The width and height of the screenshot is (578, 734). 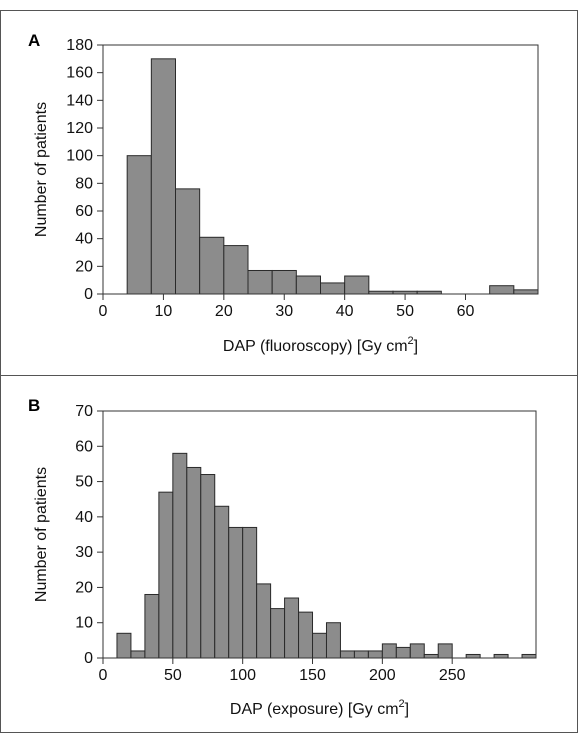 I want to click on y-tick-label-b: 60, so click(x=84, y=446).